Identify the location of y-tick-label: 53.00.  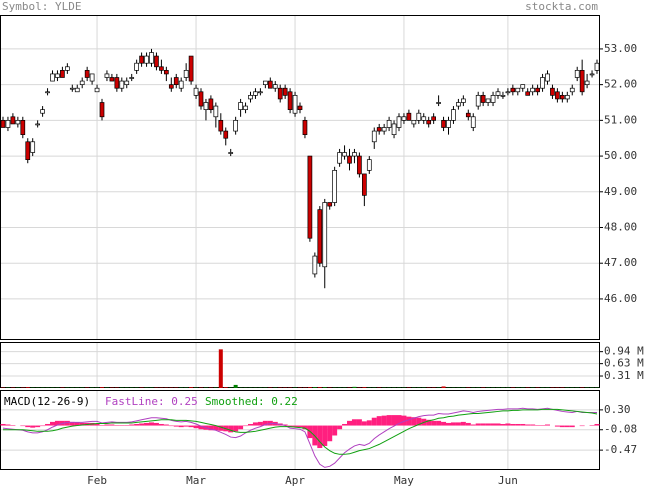
(620, 48).